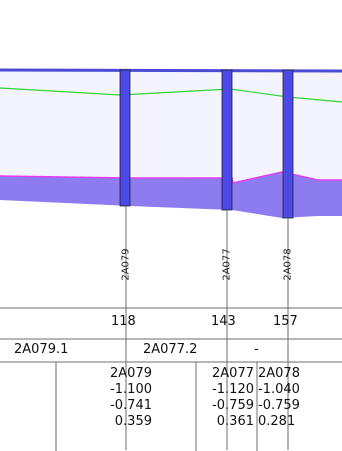 The width and height of the screenshot is (342, 451). Describe the element at coordinates (279, 389) in the screenshot. I see `cell-value: -1.040` at that location.